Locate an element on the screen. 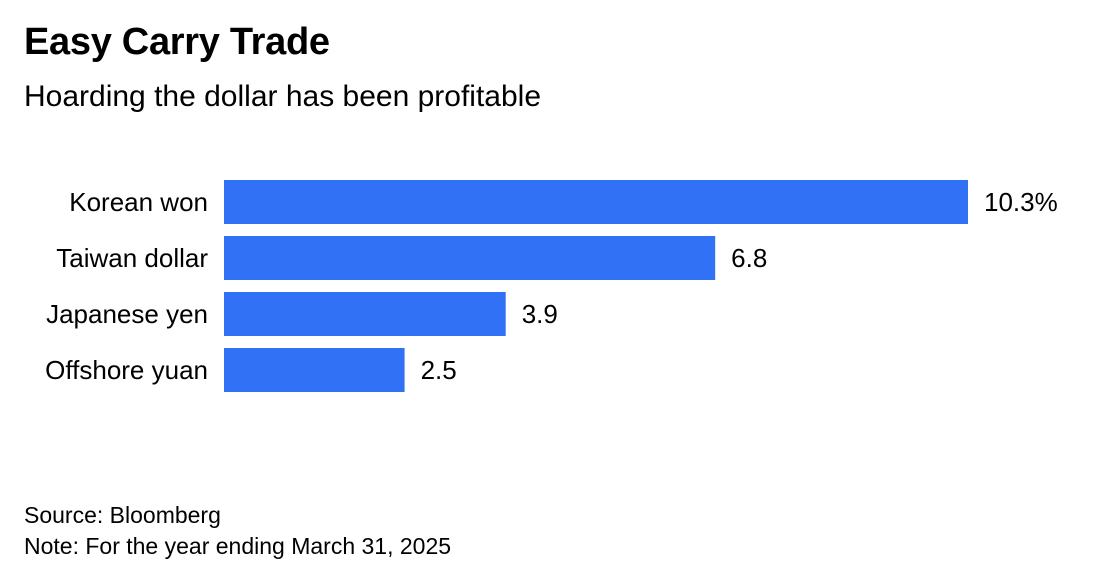 Image resolution: width=1114 pixels, height=584 pixels. source-note: Source: Bloomberg is located at coordinates (122, 515).